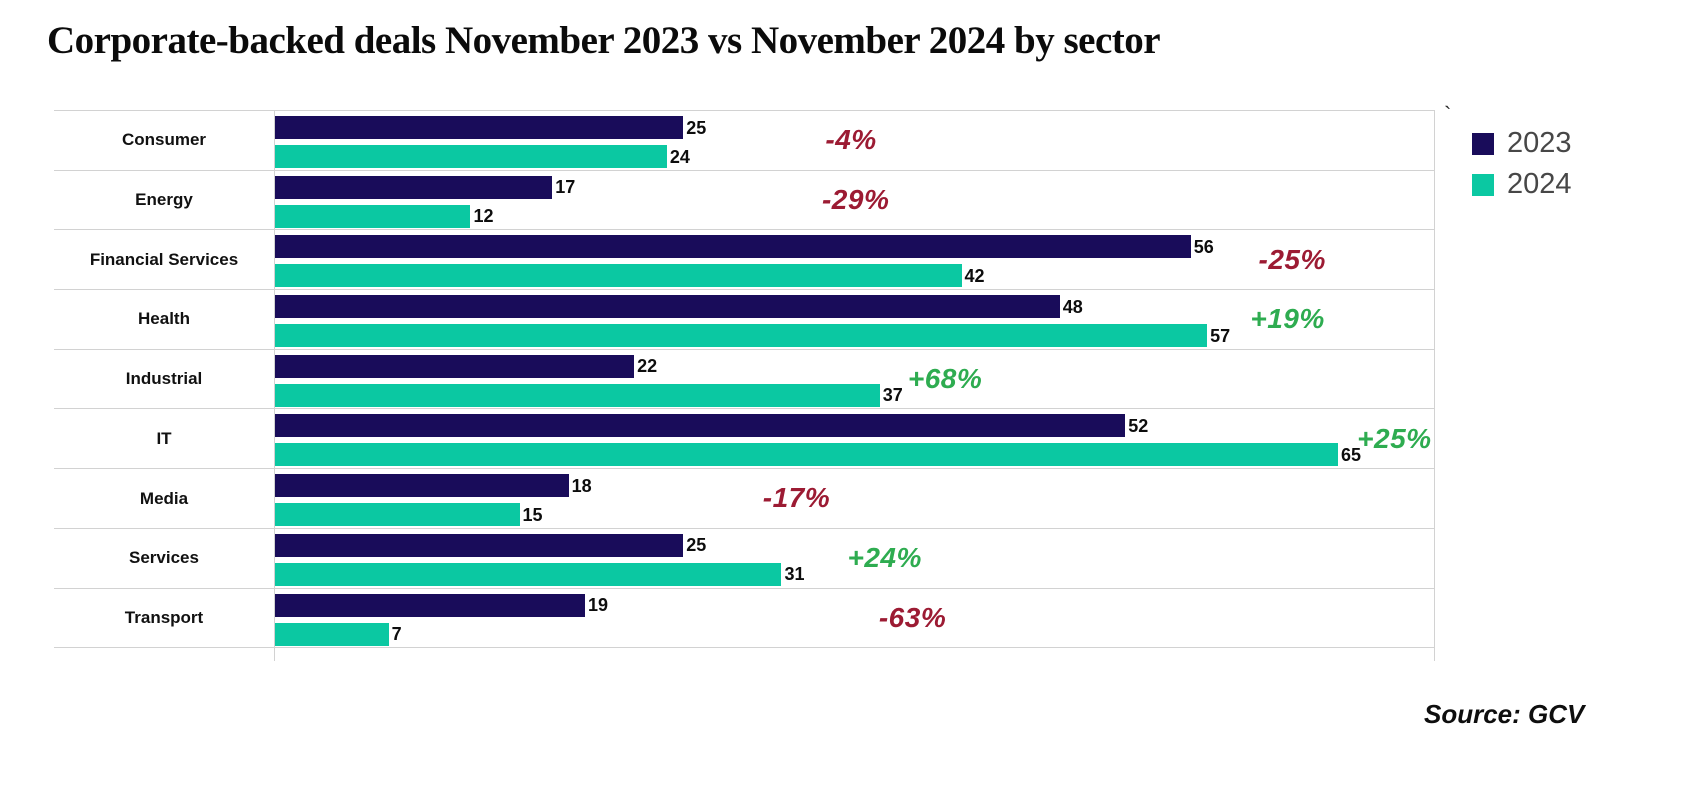 This screenshot has height=790, width=1703. I want to click on change-percent-label: -63%, so click(912, 617).